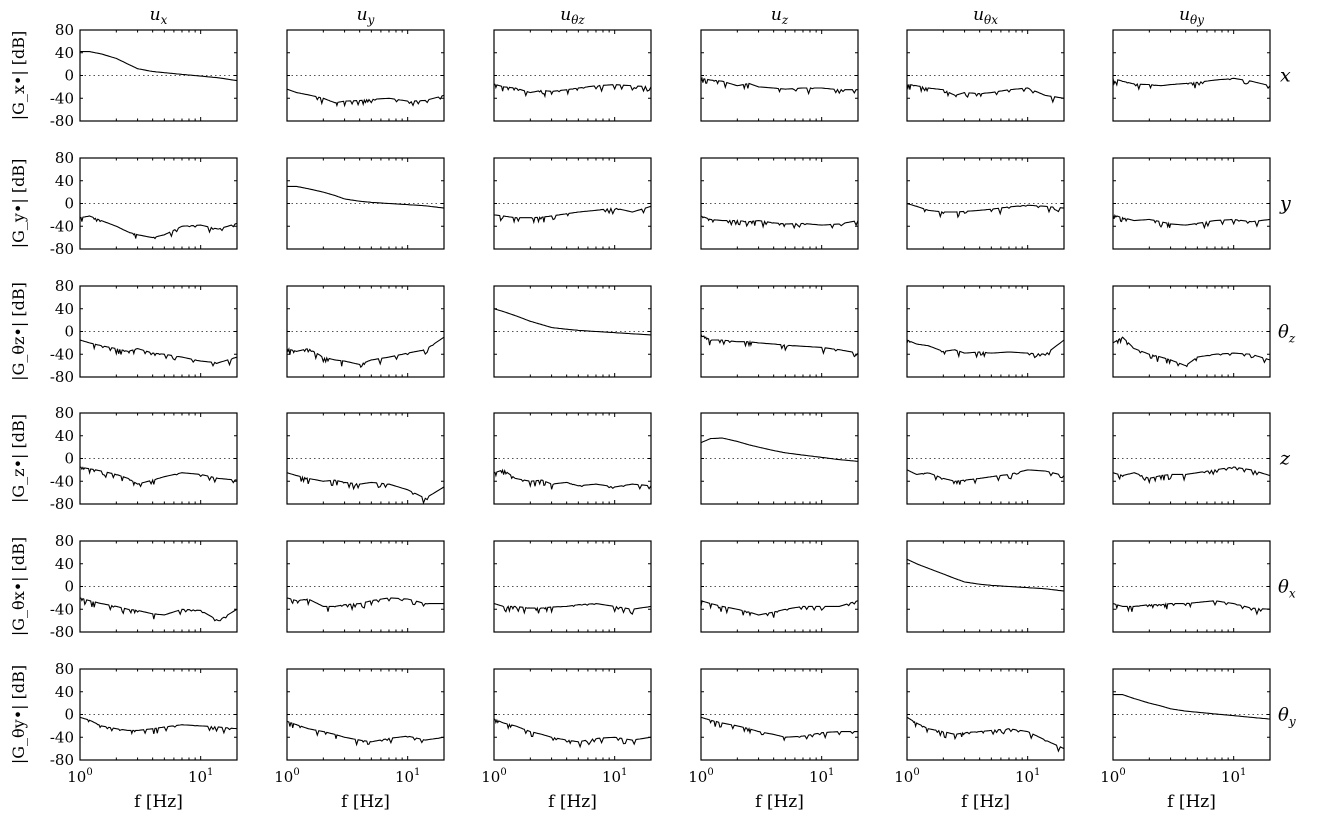  I want to click on panel-θz-u_z, so click(779, 331).